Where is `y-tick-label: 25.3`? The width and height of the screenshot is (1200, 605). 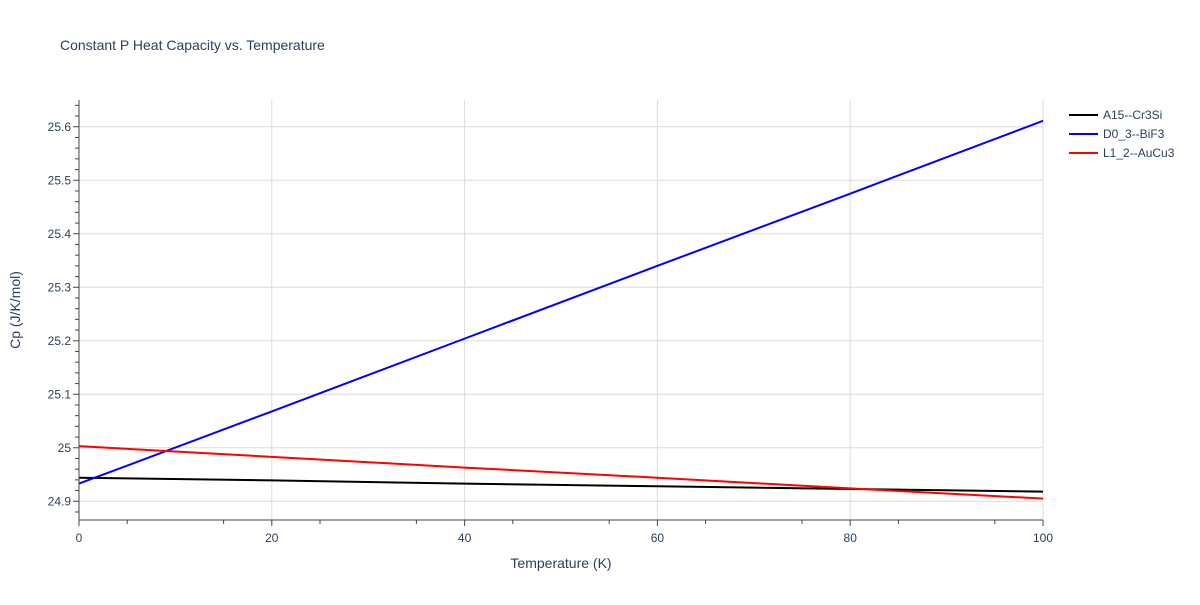 y-tick-label: 25.3 is located at coordinates (60, 287).